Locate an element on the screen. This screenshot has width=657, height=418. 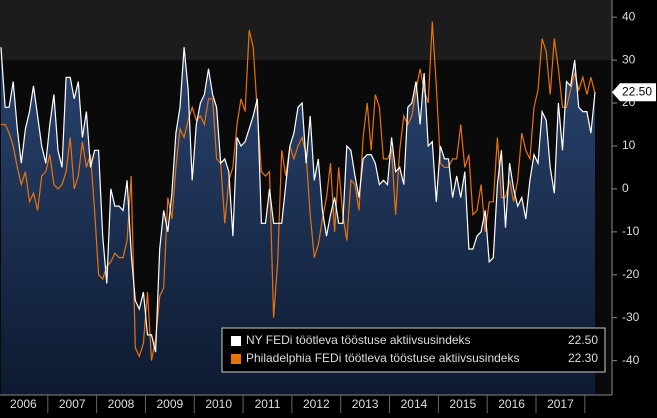
value-tag-bg is located at coordinates (634, 92).